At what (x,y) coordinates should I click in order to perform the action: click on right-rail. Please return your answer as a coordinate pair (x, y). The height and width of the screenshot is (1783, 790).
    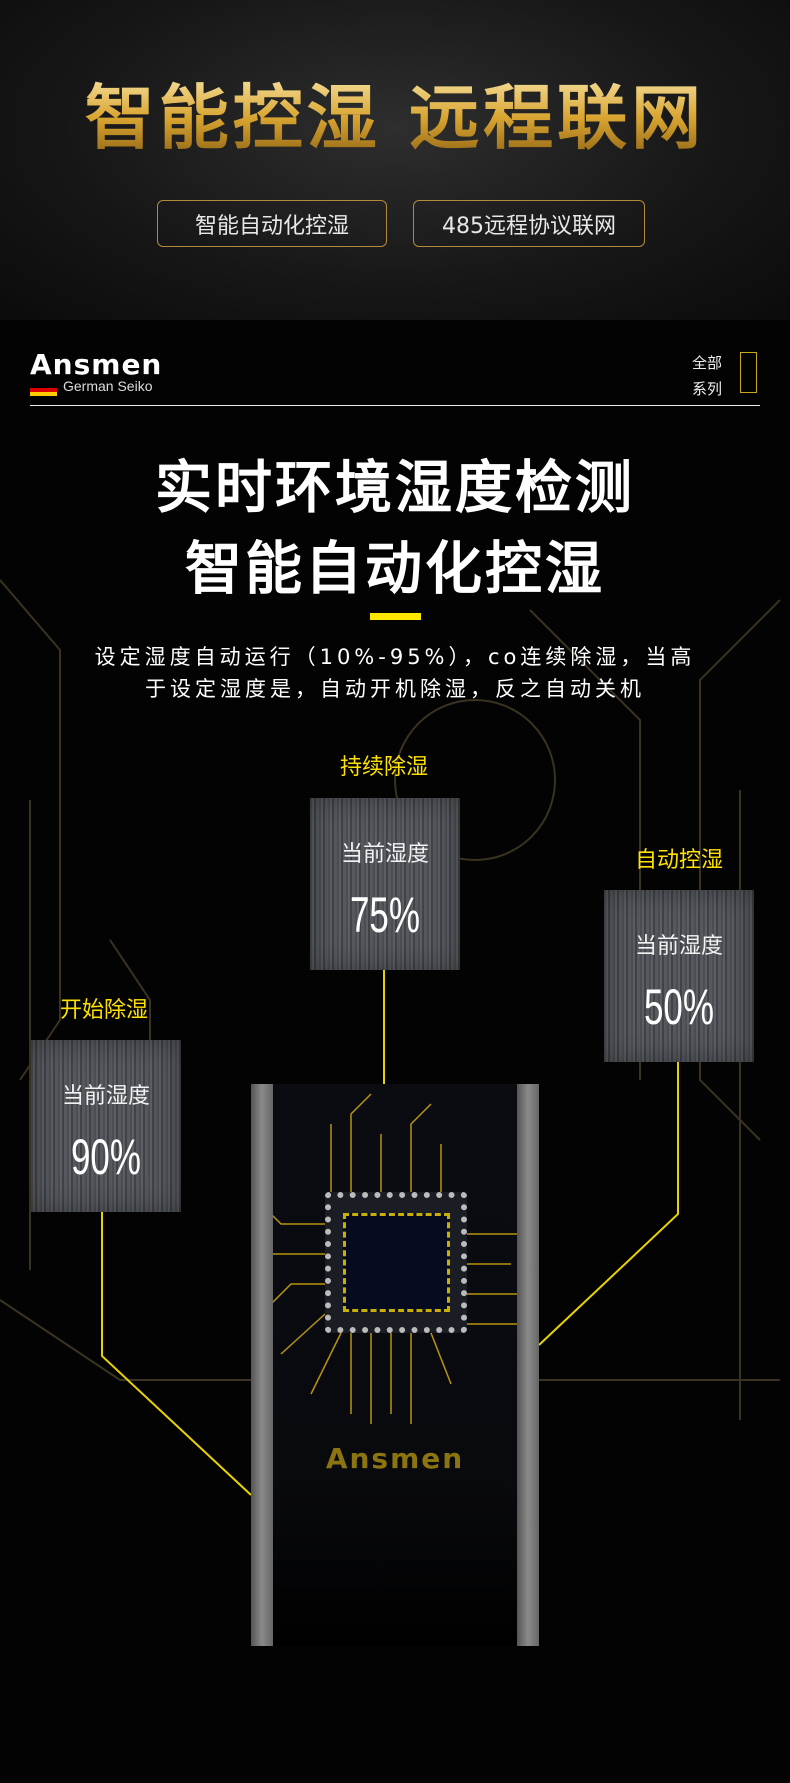
    Looking at the image, I should click on (528, 1365).